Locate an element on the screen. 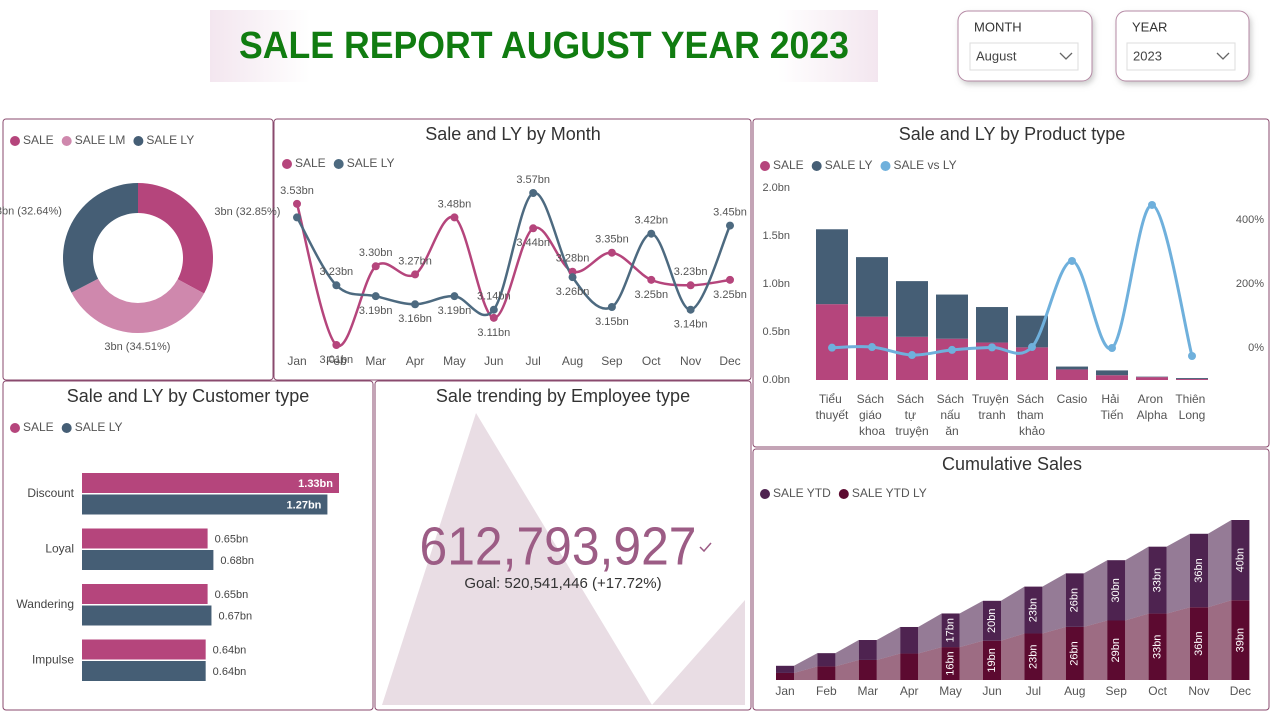 The height and width of the screenshot is (712, 1273). data-label: 0.65bn is located at coordinates (232, 539).